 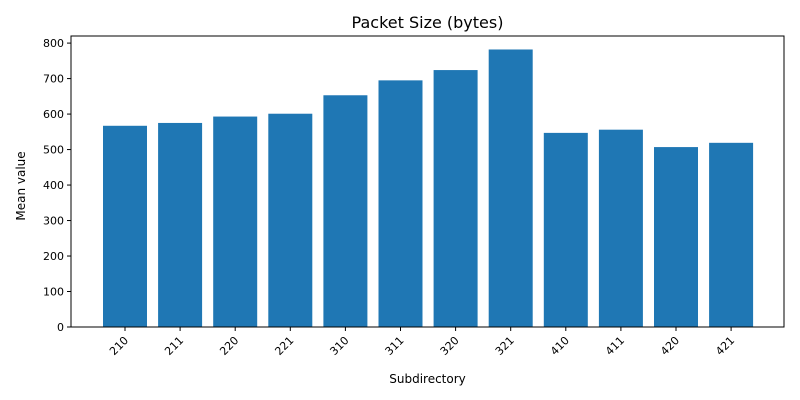 What do you see at coordinates (119, 346) in the screenshot?
I see `x-tick-label-210: 210` at bounding box center [119, 346].